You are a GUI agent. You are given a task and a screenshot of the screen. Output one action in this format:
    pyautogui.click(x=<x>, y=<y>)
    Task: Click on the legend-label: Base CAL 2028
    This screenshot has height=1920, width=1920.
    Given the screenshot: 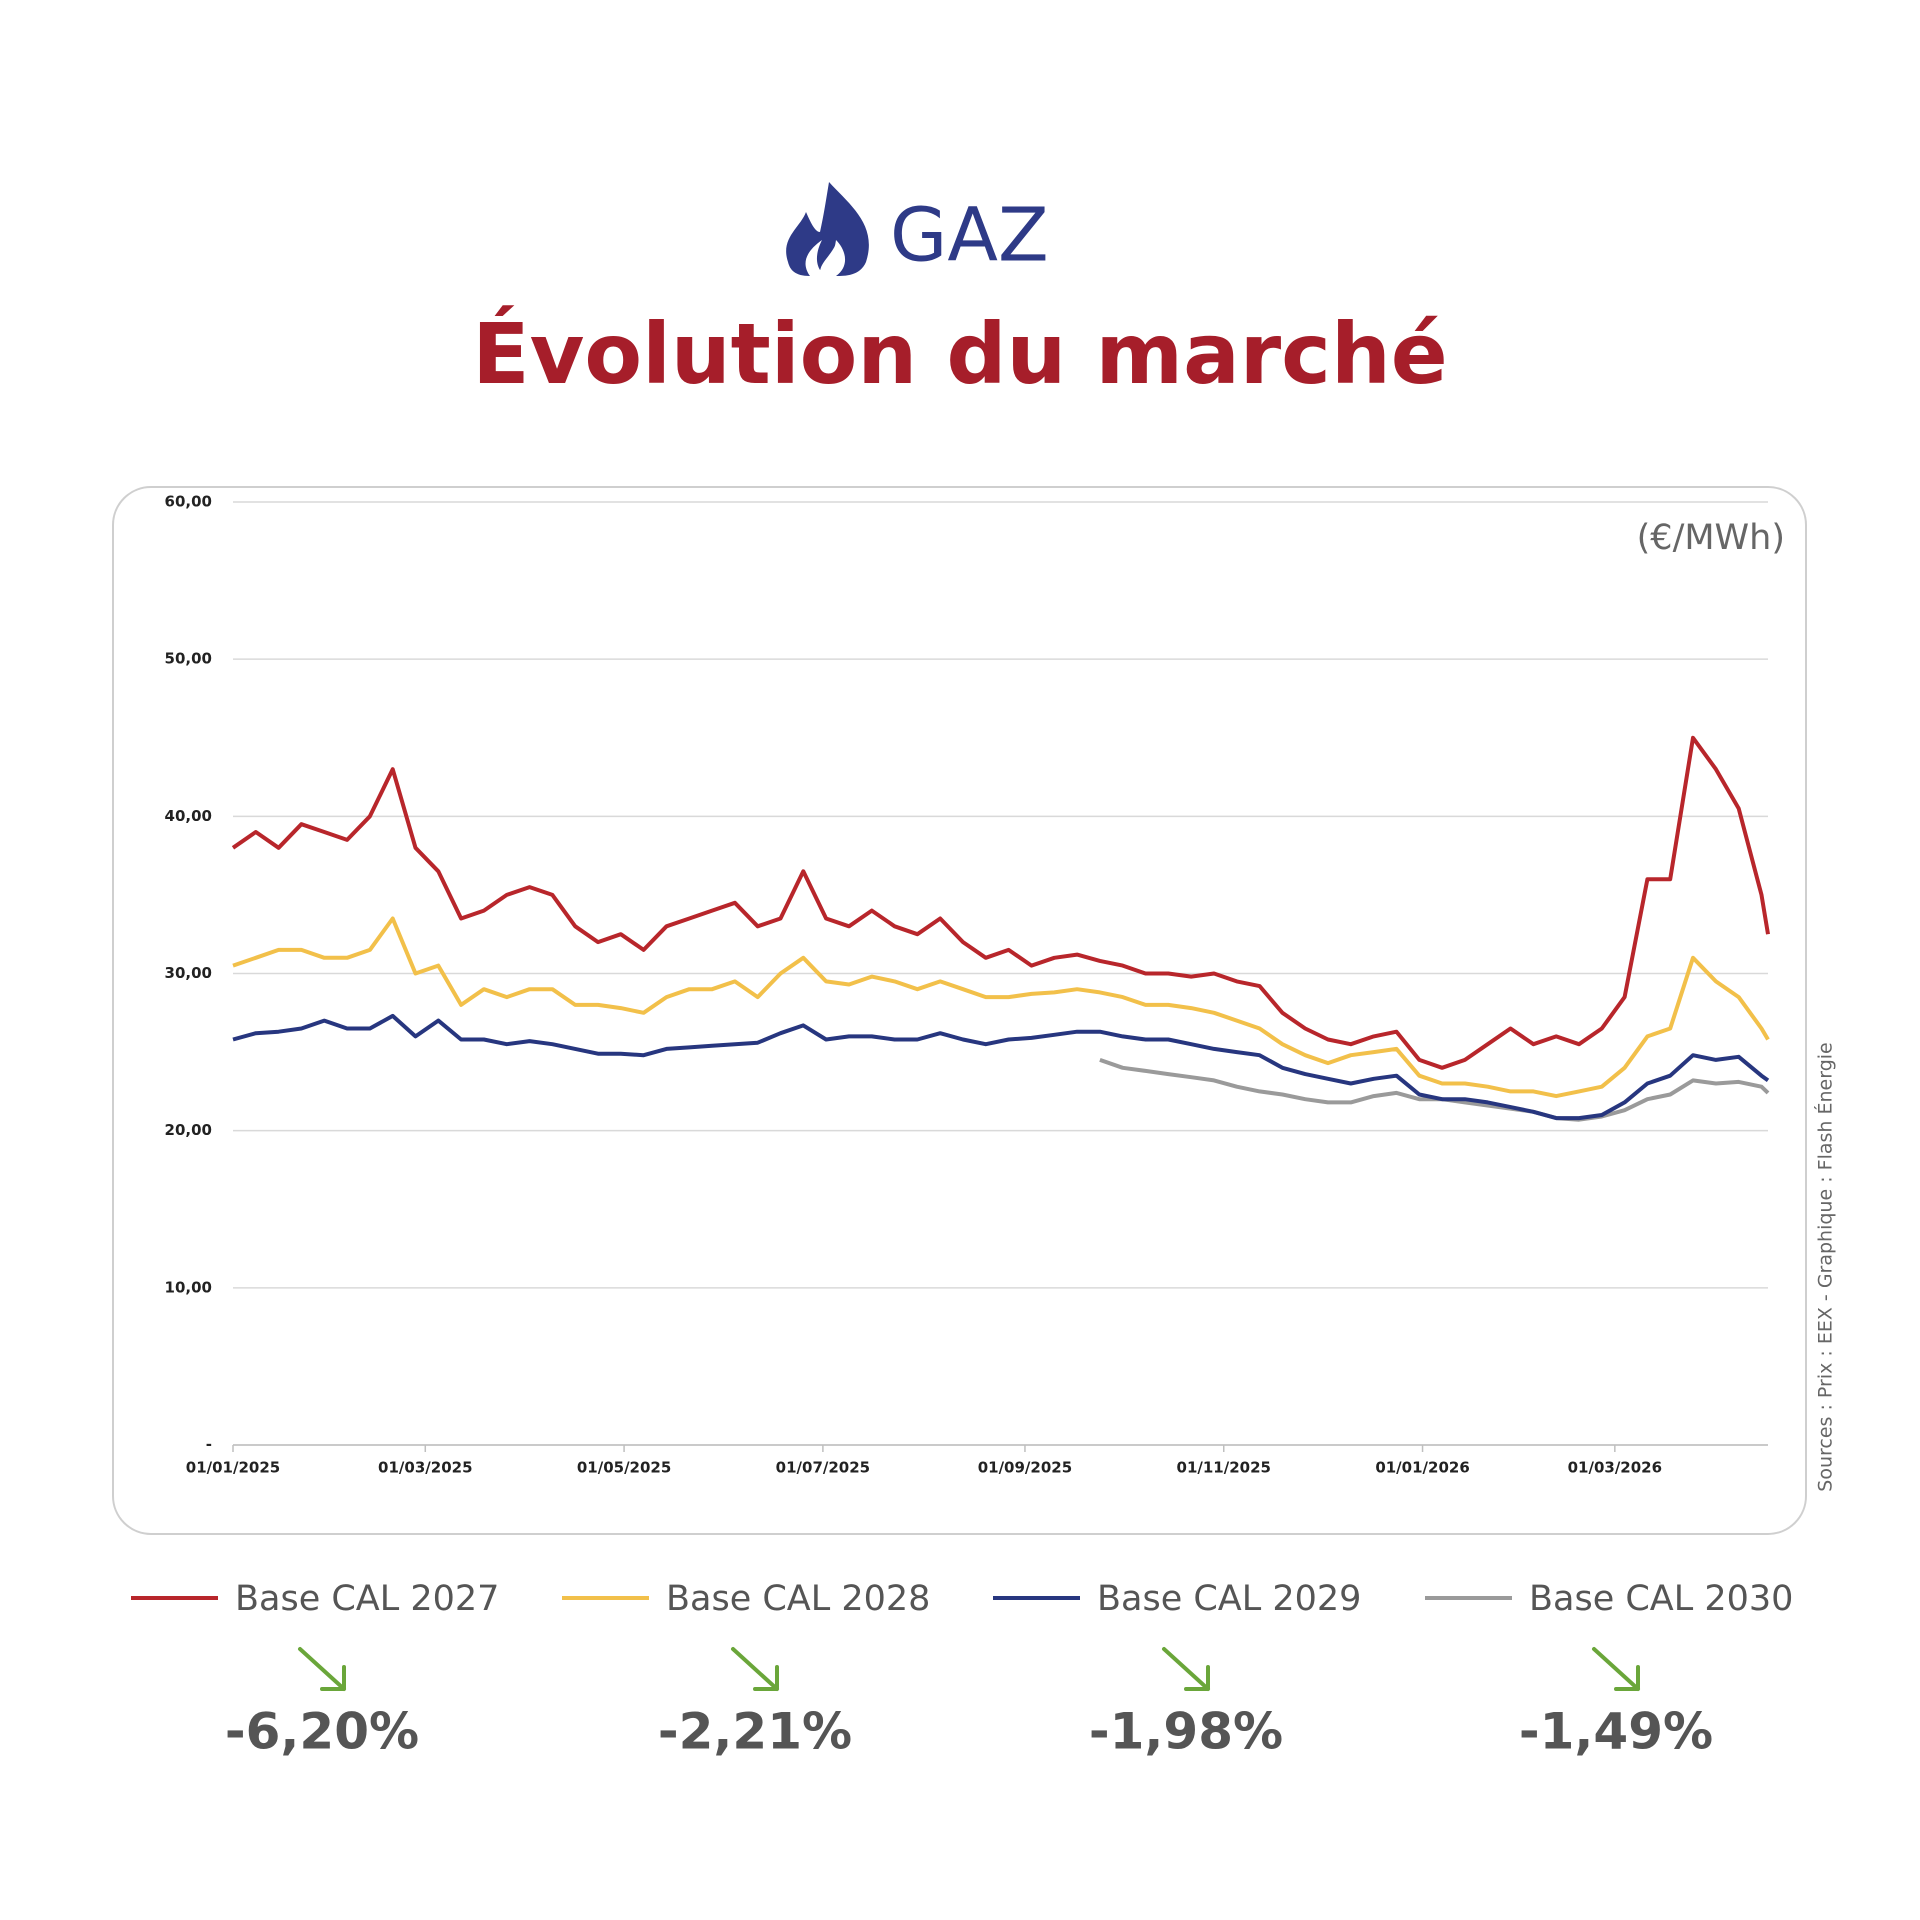 What is the action you would take?
    pyautogui.click(x=798, y=1599)
    